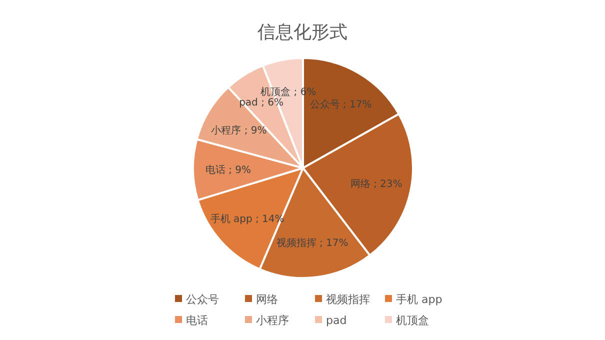  What do you see at coordinates (303, 32) in the screenshot?
I see `chart-title: 信息化形式` at bounding box center [303, 32].